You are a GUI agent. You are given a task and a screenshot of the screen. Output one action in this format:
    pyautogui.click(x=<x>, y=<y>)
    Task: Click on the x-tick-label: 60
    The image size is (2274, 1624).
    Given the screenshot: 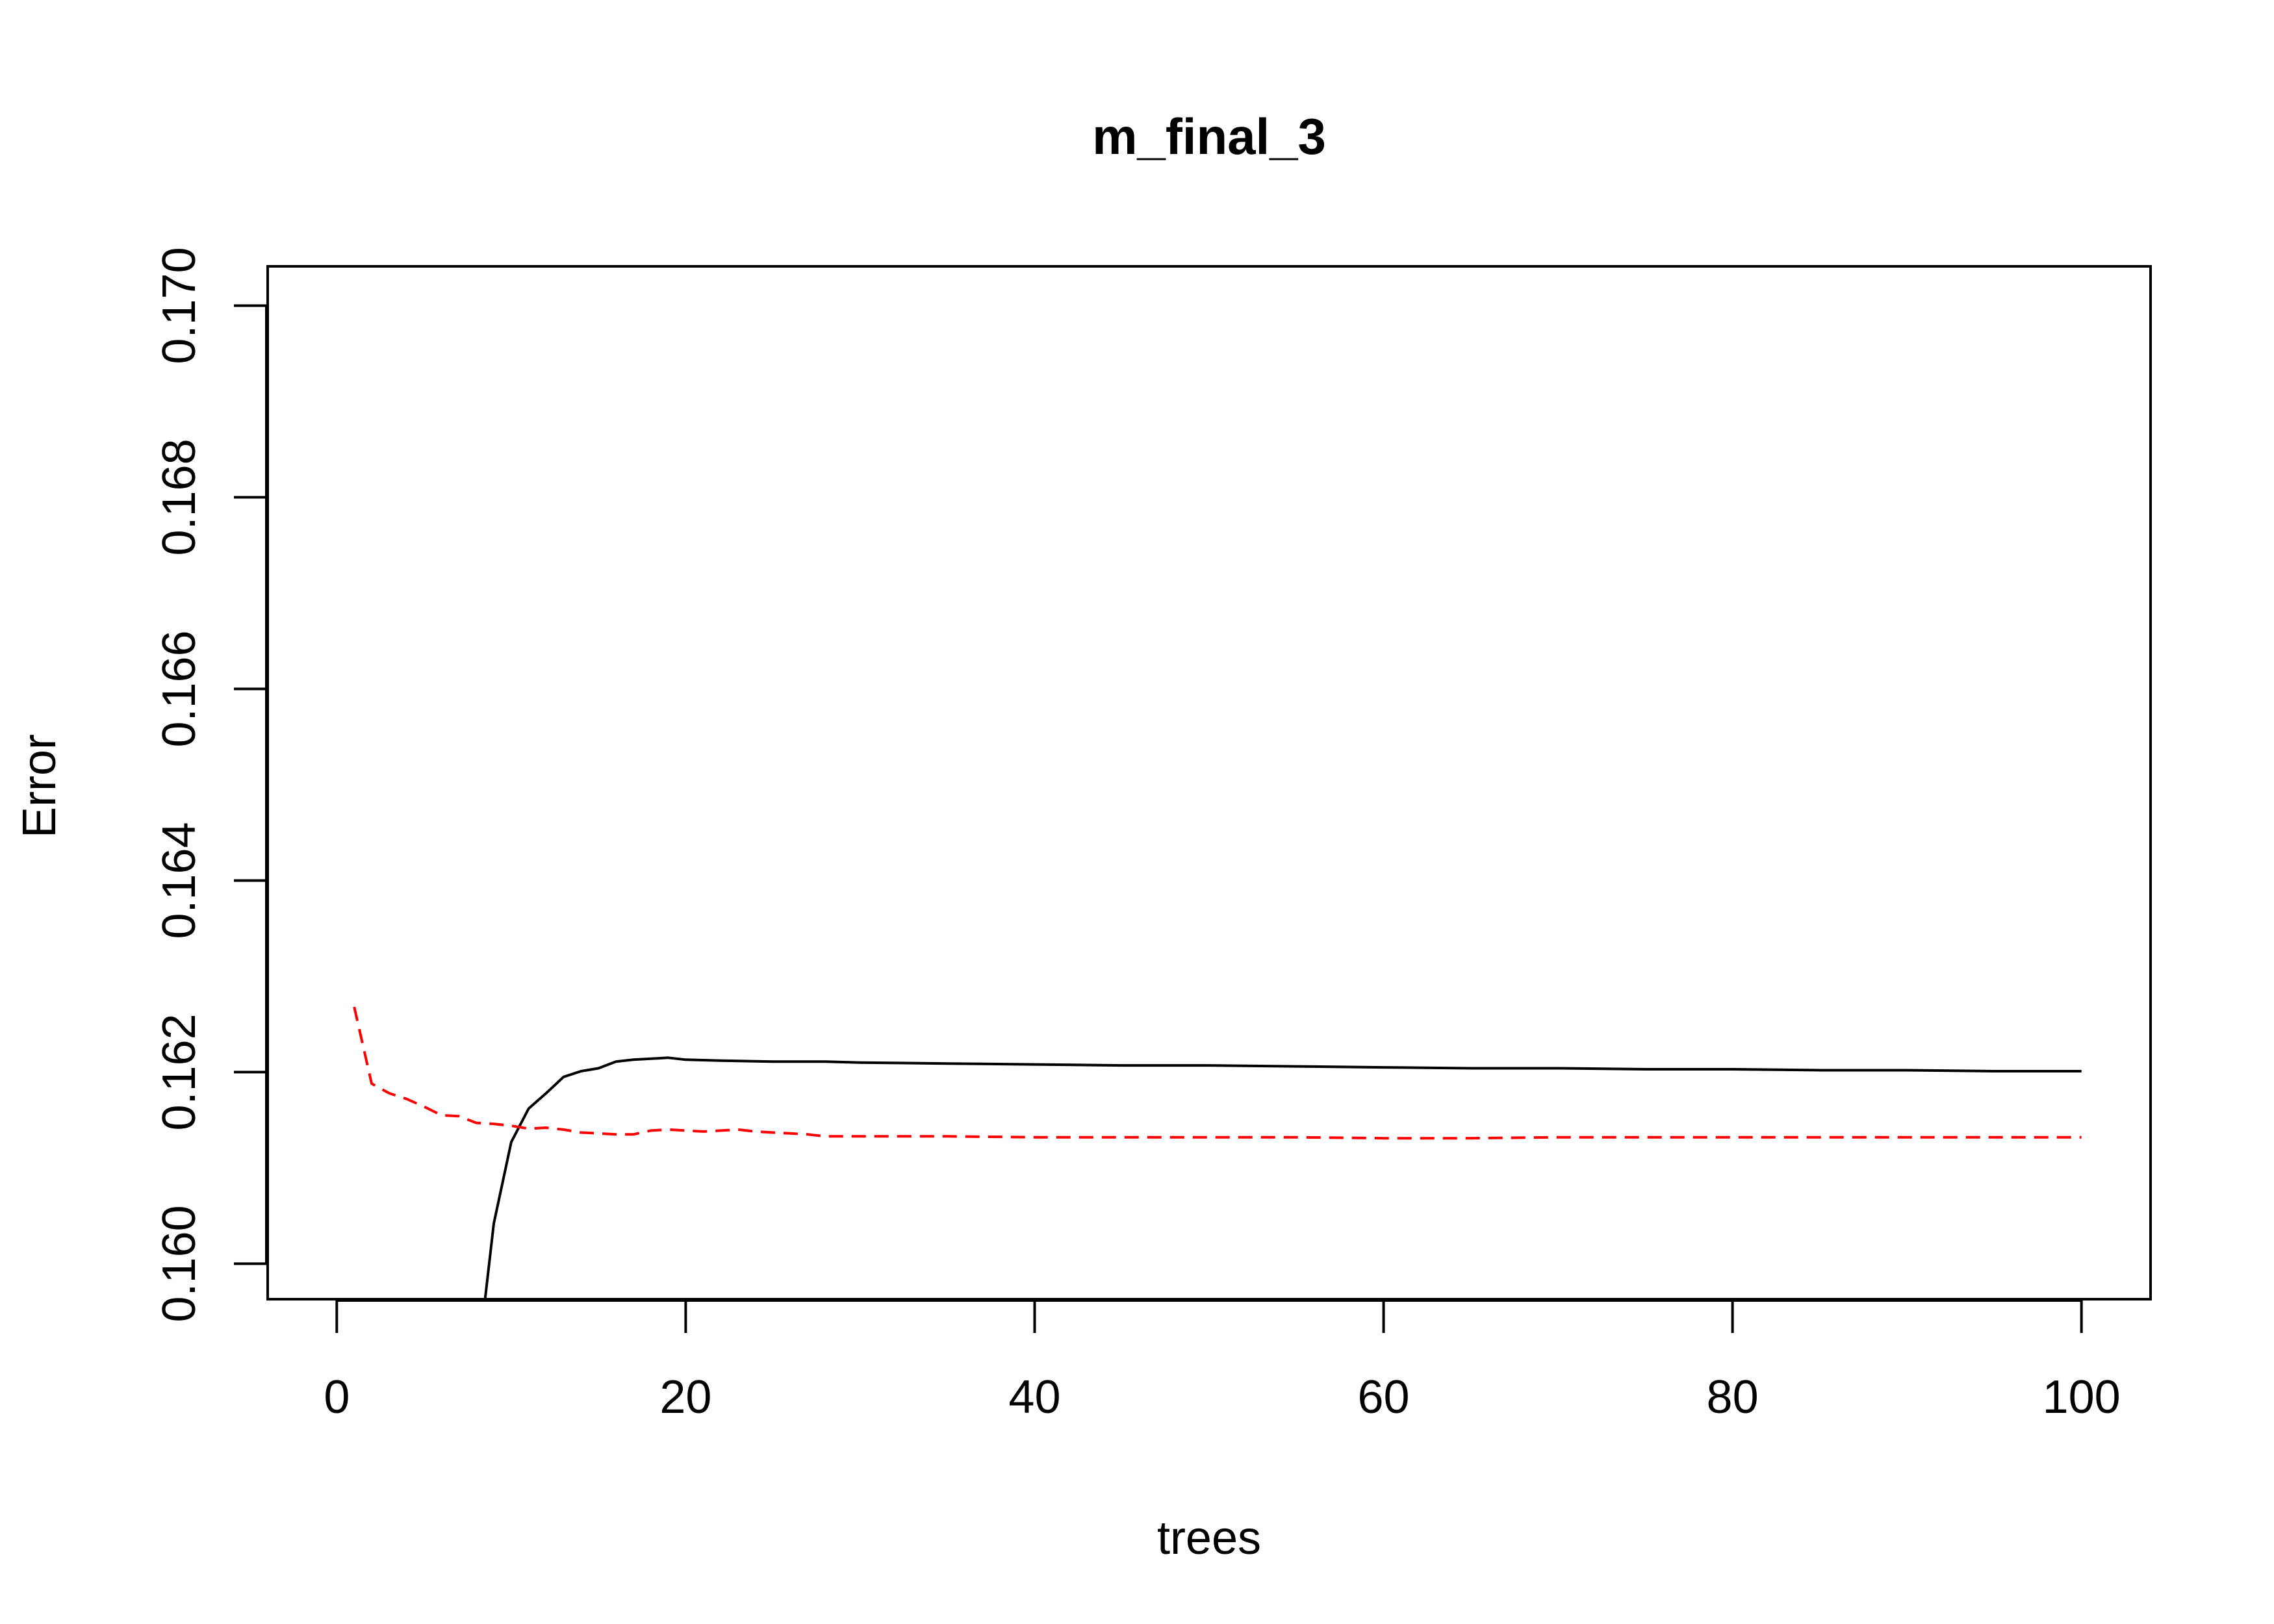 What is the action you would take?
    pyautogui.click(x=1383, y=1397)
    